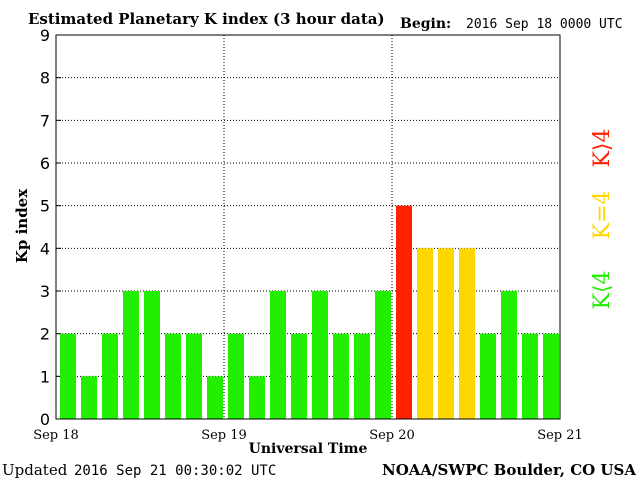  What do you see at coordinates (45, 419) in the screenshot?
I see `y-tick-label: 0` at bounding box center [45, 419].